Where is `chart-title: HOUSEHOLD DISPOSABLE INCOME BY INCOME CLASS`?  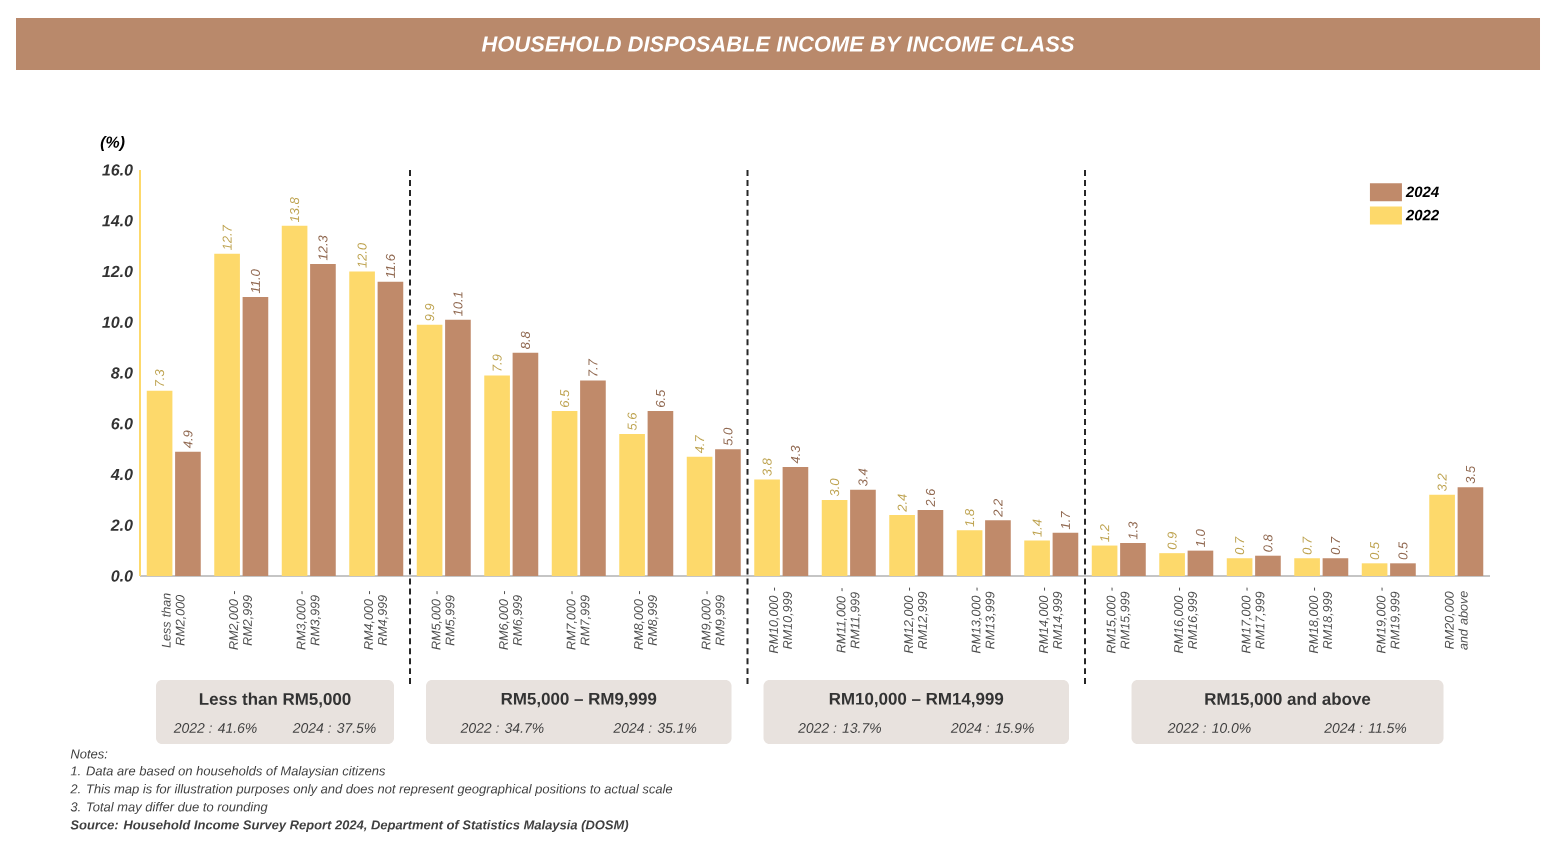
chart-title: HOUSEHOLD DISPOSABLE INCOME BY INCOME CLASS is located at coordinates (778, 44).